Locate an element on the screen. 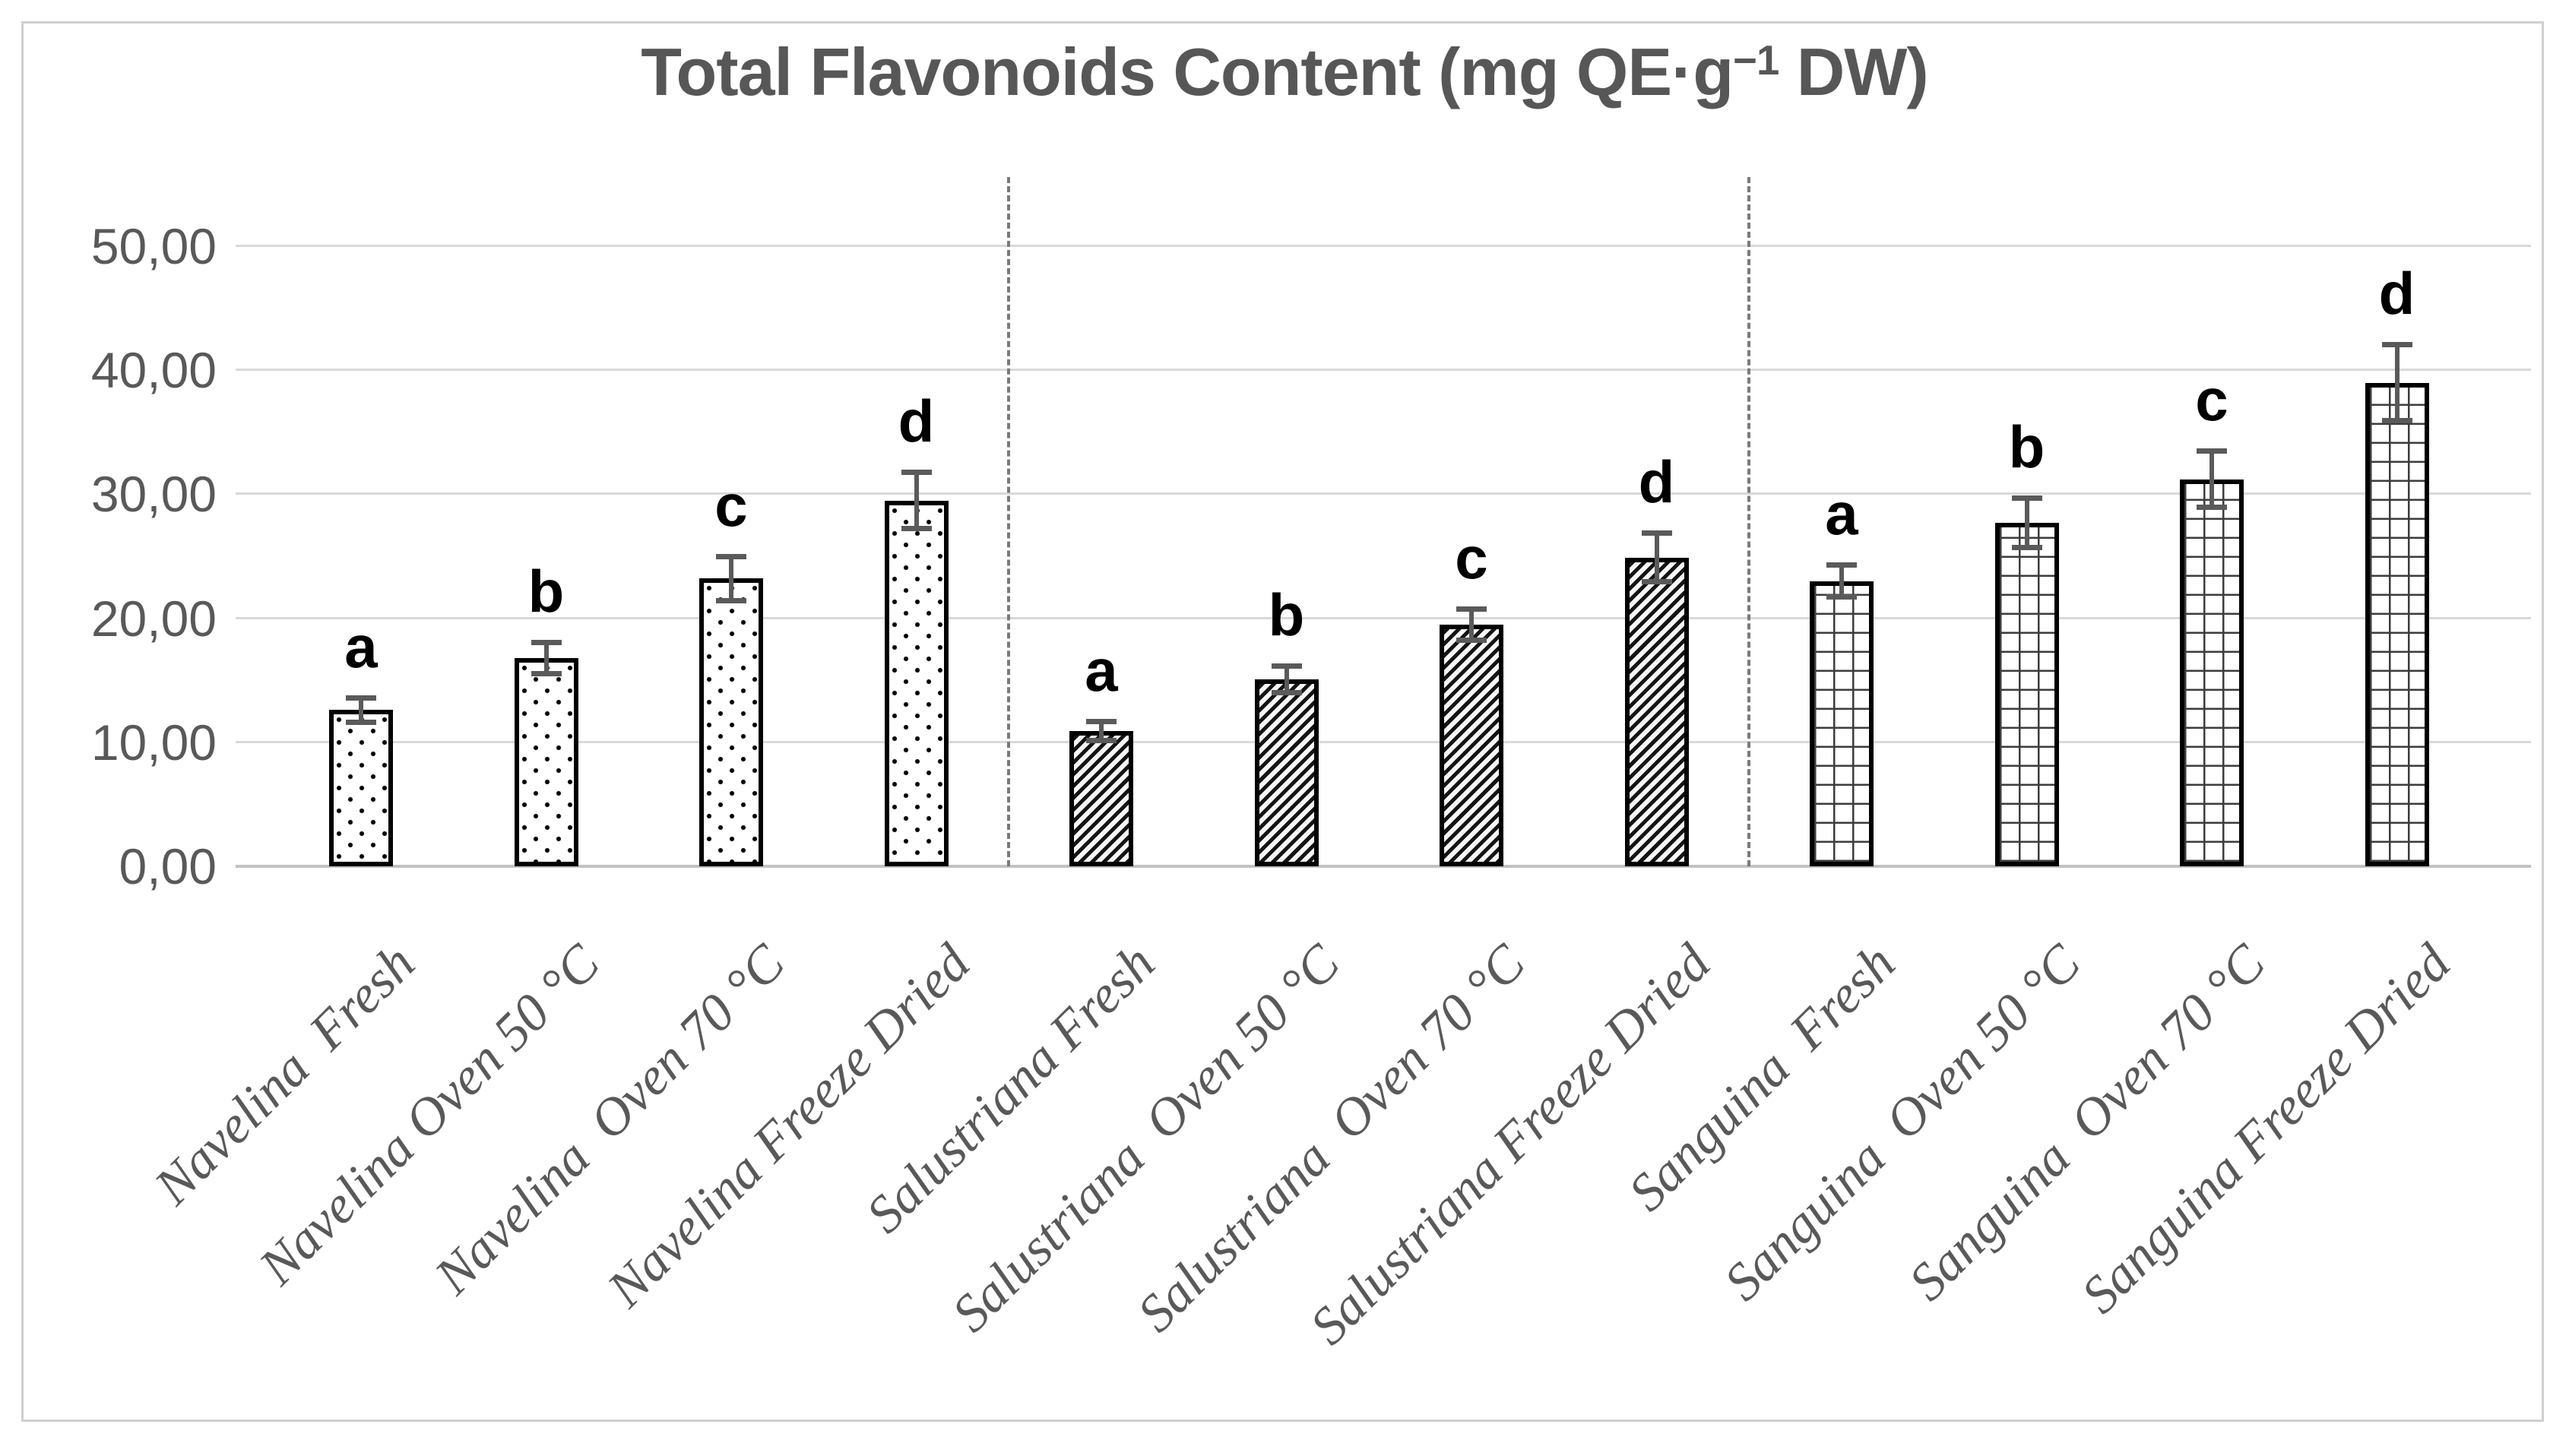 The height and width of the screenshot is (1456, 2569). chart-title-superscript: −1 is located at coordinates (1756, 60).